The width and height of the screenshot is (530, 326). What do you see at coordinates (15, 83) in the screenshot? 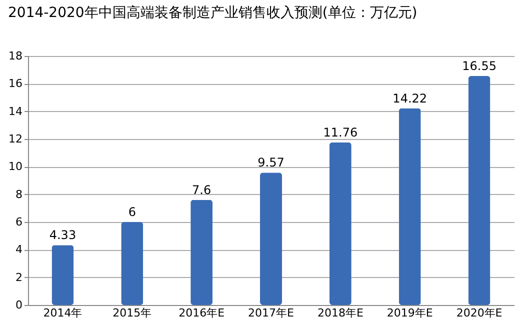
I see `y-tick-label: 16` at bounding box center [15, 83].